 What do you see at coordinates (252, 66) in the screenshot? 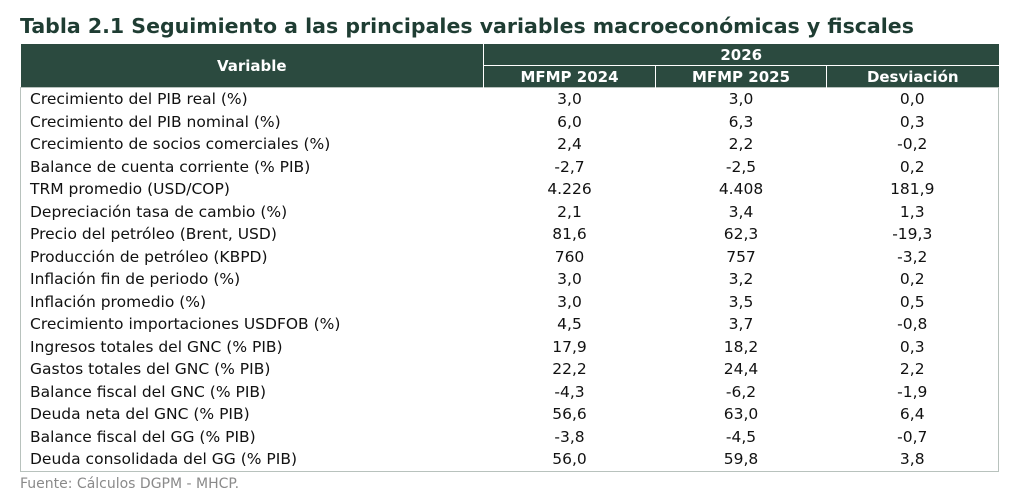
I see `variable-header: Variable` at bounding box center [252, 66].